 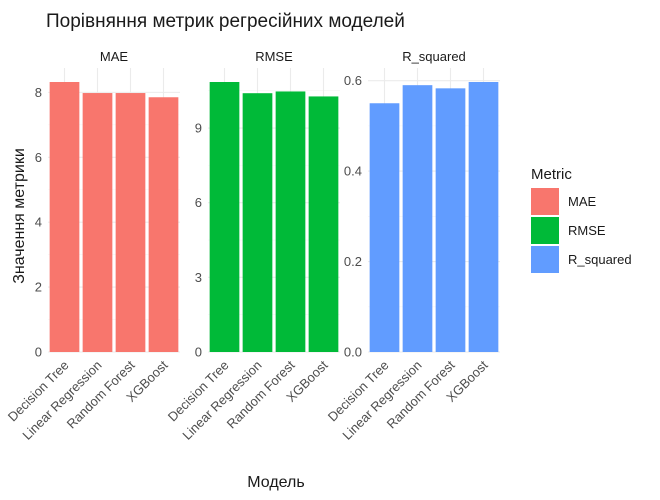 I want to click on legend: Metric MAE RMSE R_squared, so click(x=581, y=219).